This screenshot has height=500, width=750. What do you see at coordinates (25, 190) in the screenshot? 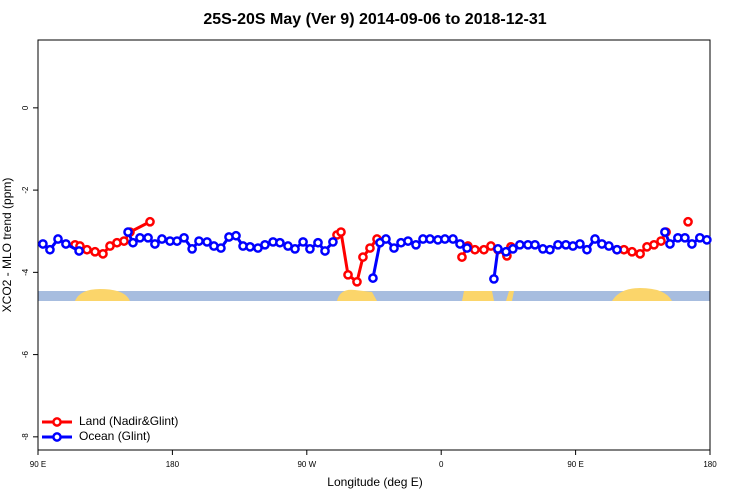
I see `y-tick-label: -2` at bounding box center [25, 190].